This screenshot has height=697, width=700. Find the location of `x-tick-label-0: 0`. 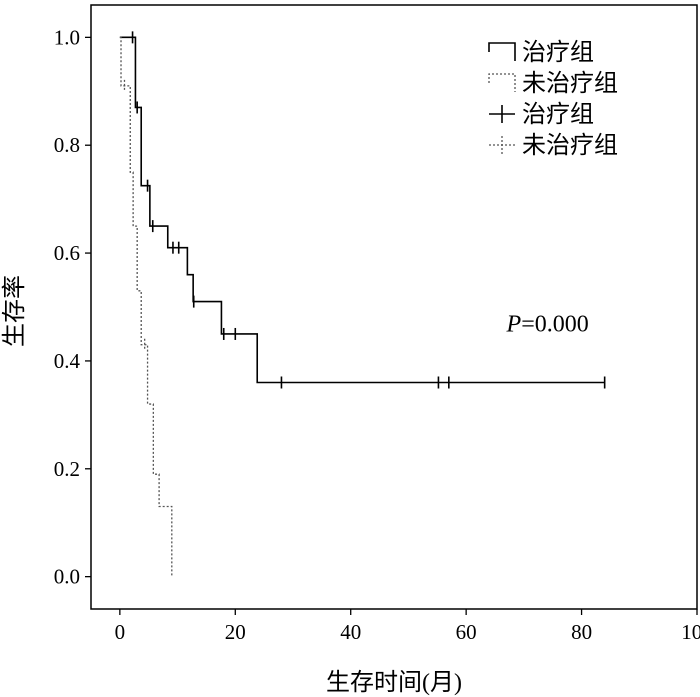

x-tick-label-0: 0 is located at coordinates (120, 632).